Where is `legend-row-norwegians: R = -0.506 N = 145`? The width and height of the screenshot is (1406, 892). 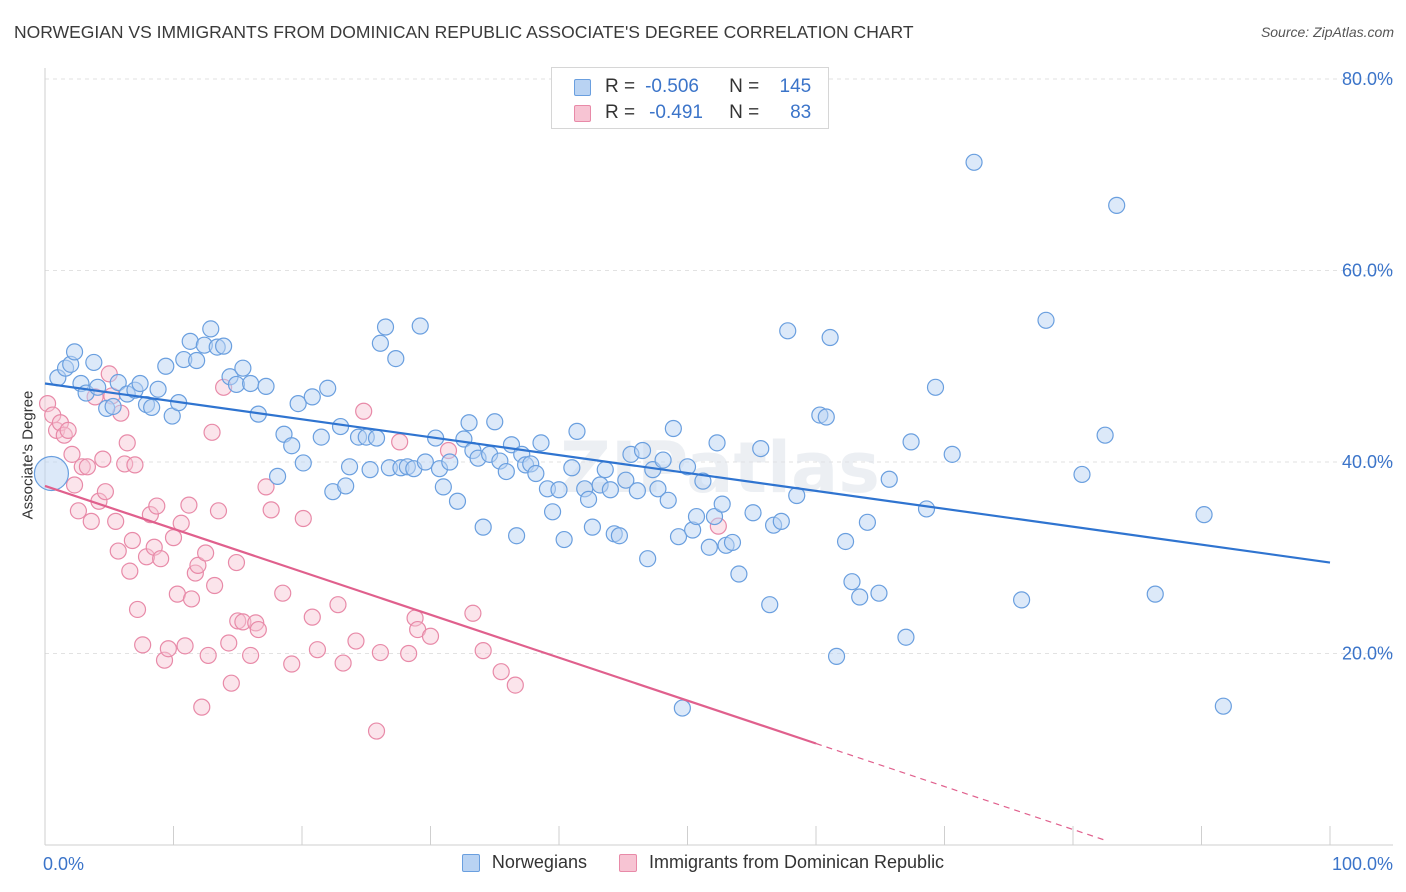
legend-row-norwegians: R = -0.506 N = 145 is located at coordinates (692, 87).